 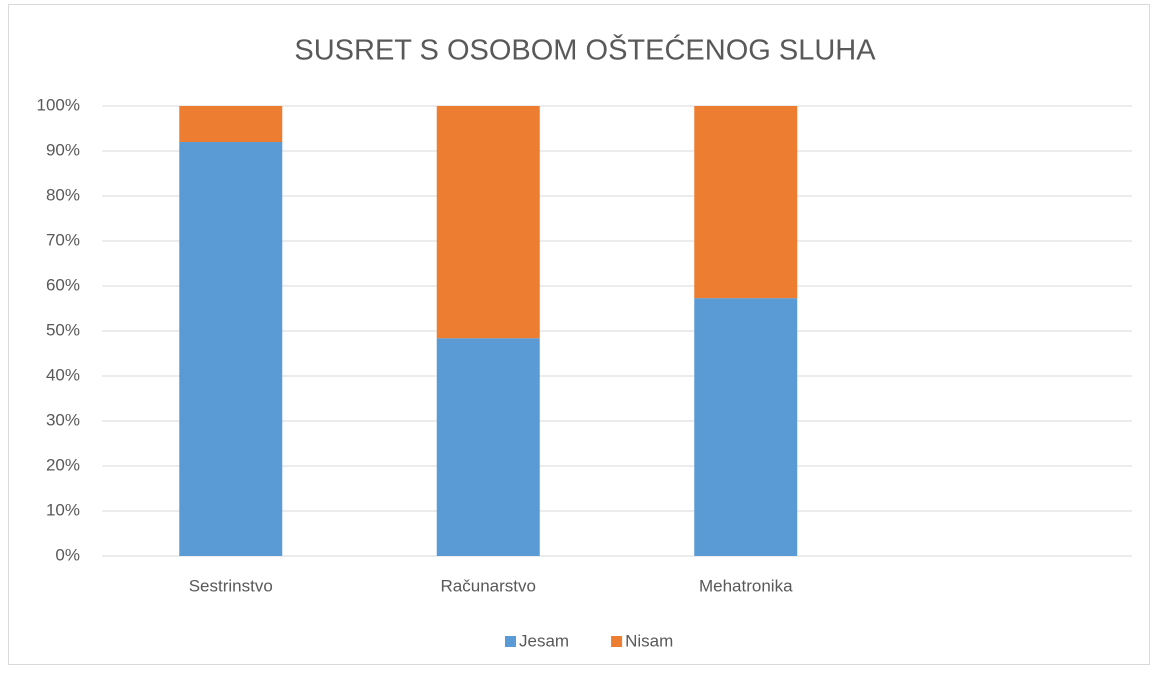 I want to click on y-tick-label: 30%, so click(x=63, y=419).